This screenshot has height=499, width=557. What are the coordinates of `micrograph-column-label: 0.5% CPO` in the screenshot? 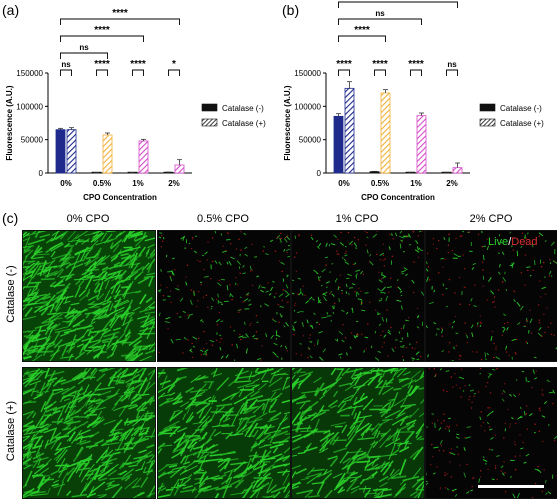 It's located at (223, 219).